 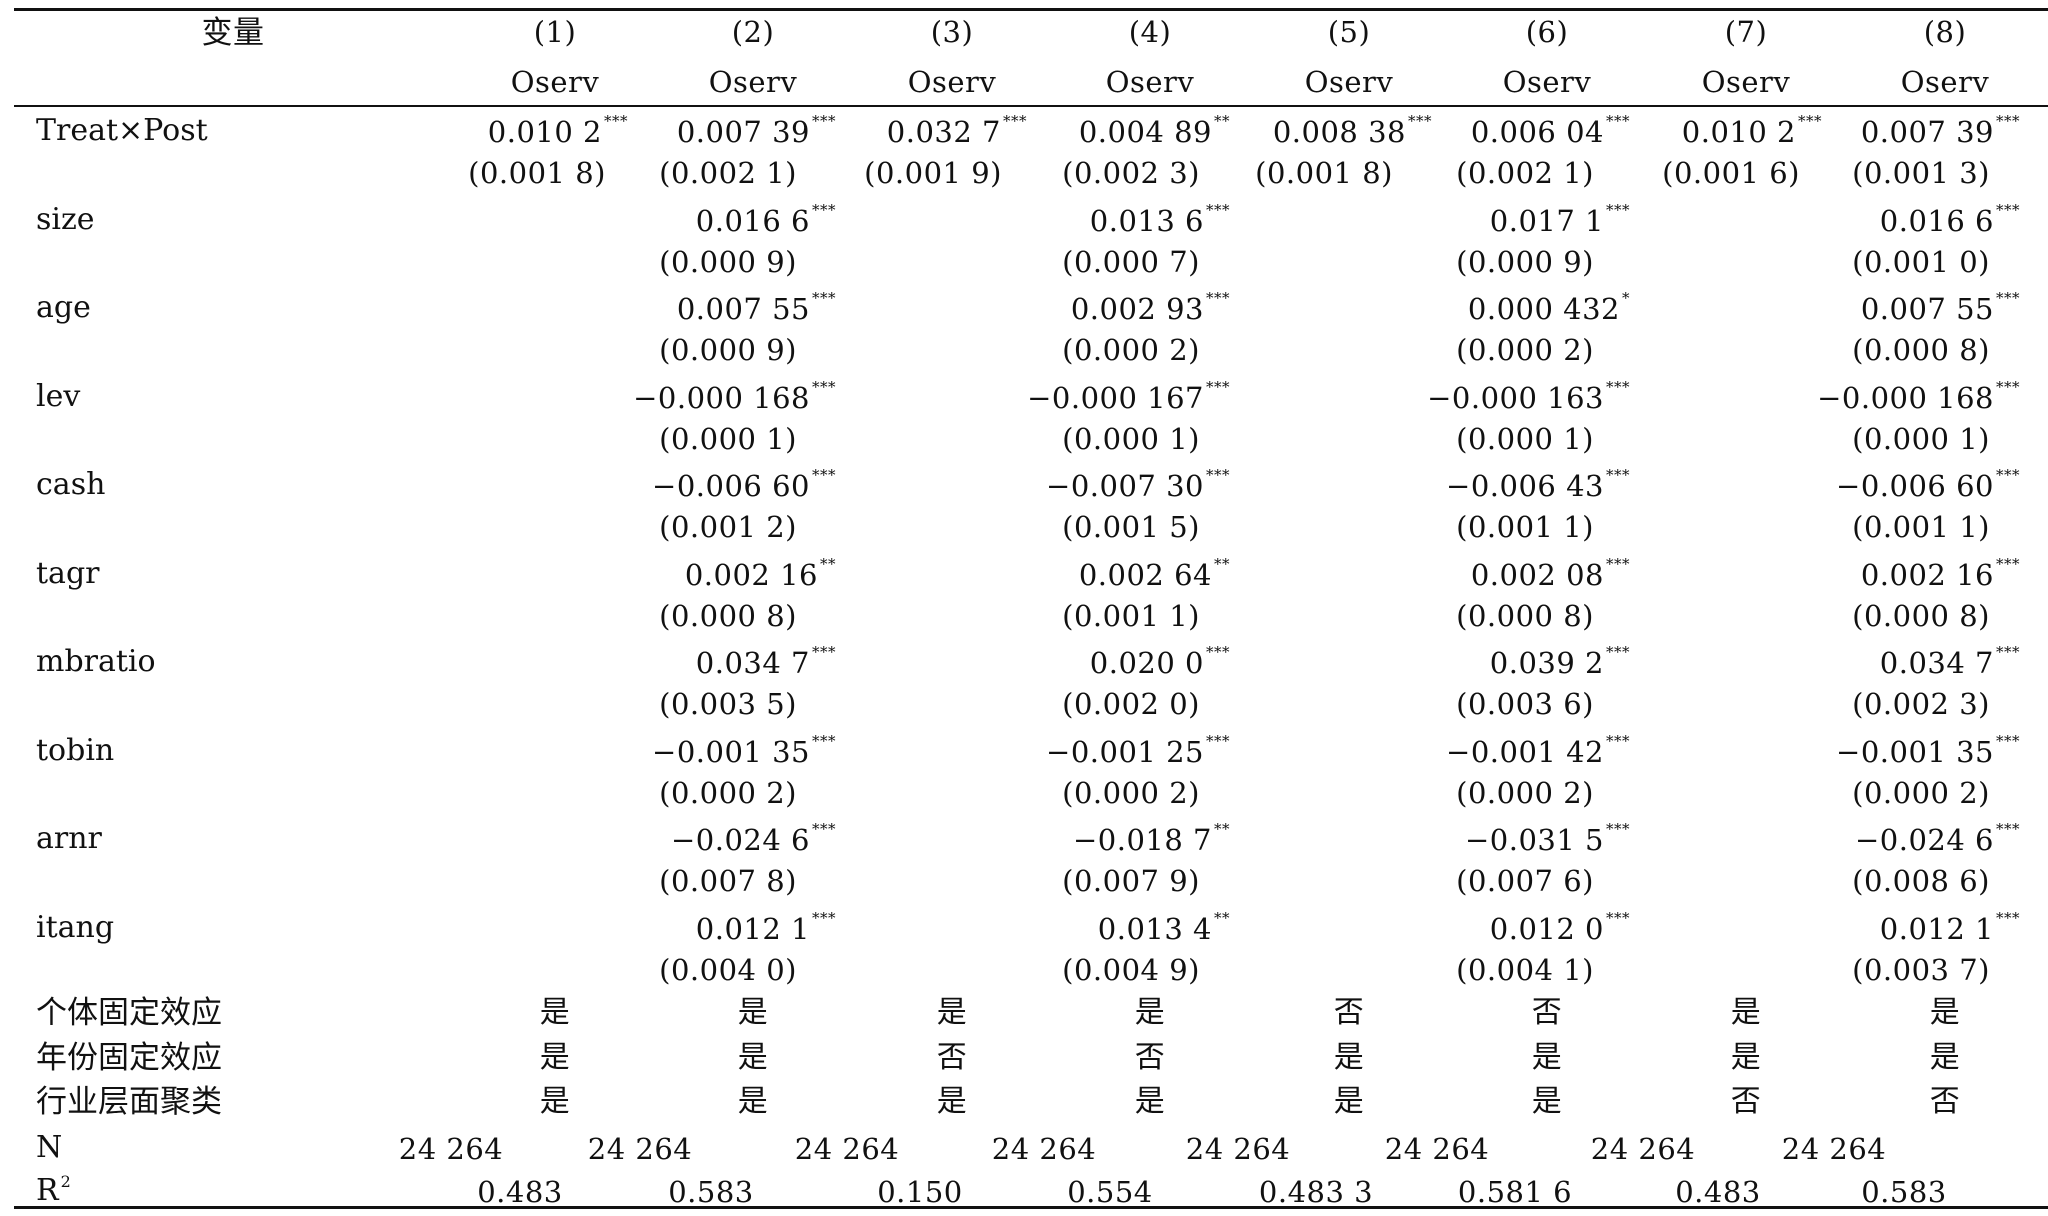 What do you see at coordinates (1921, 350) in the screenshot?
I see `standard-error: (0.000 8)` at bounding box center [1921, 350].